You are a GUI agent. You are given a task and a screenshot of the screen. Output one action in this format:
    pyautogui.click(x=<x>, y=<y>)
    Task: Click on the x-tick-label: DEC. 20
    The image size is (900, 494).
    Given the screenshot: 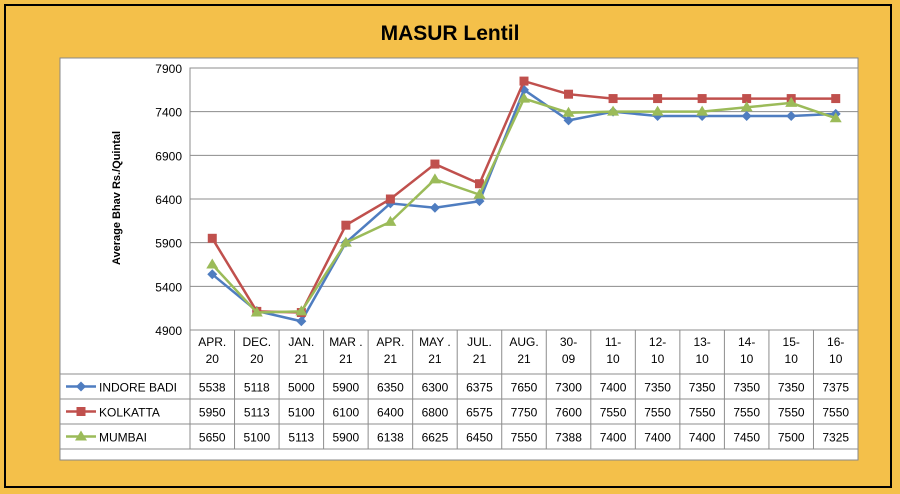 What is the action you would take?
    pyautogui.click(x=256, y=350)
    